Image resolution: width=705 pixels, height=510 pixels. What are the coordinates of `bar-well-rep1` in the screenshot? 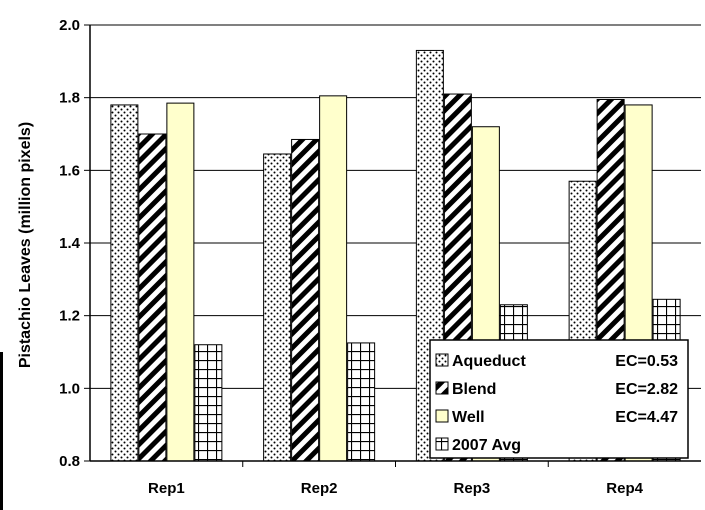 It's located at (180, 282).